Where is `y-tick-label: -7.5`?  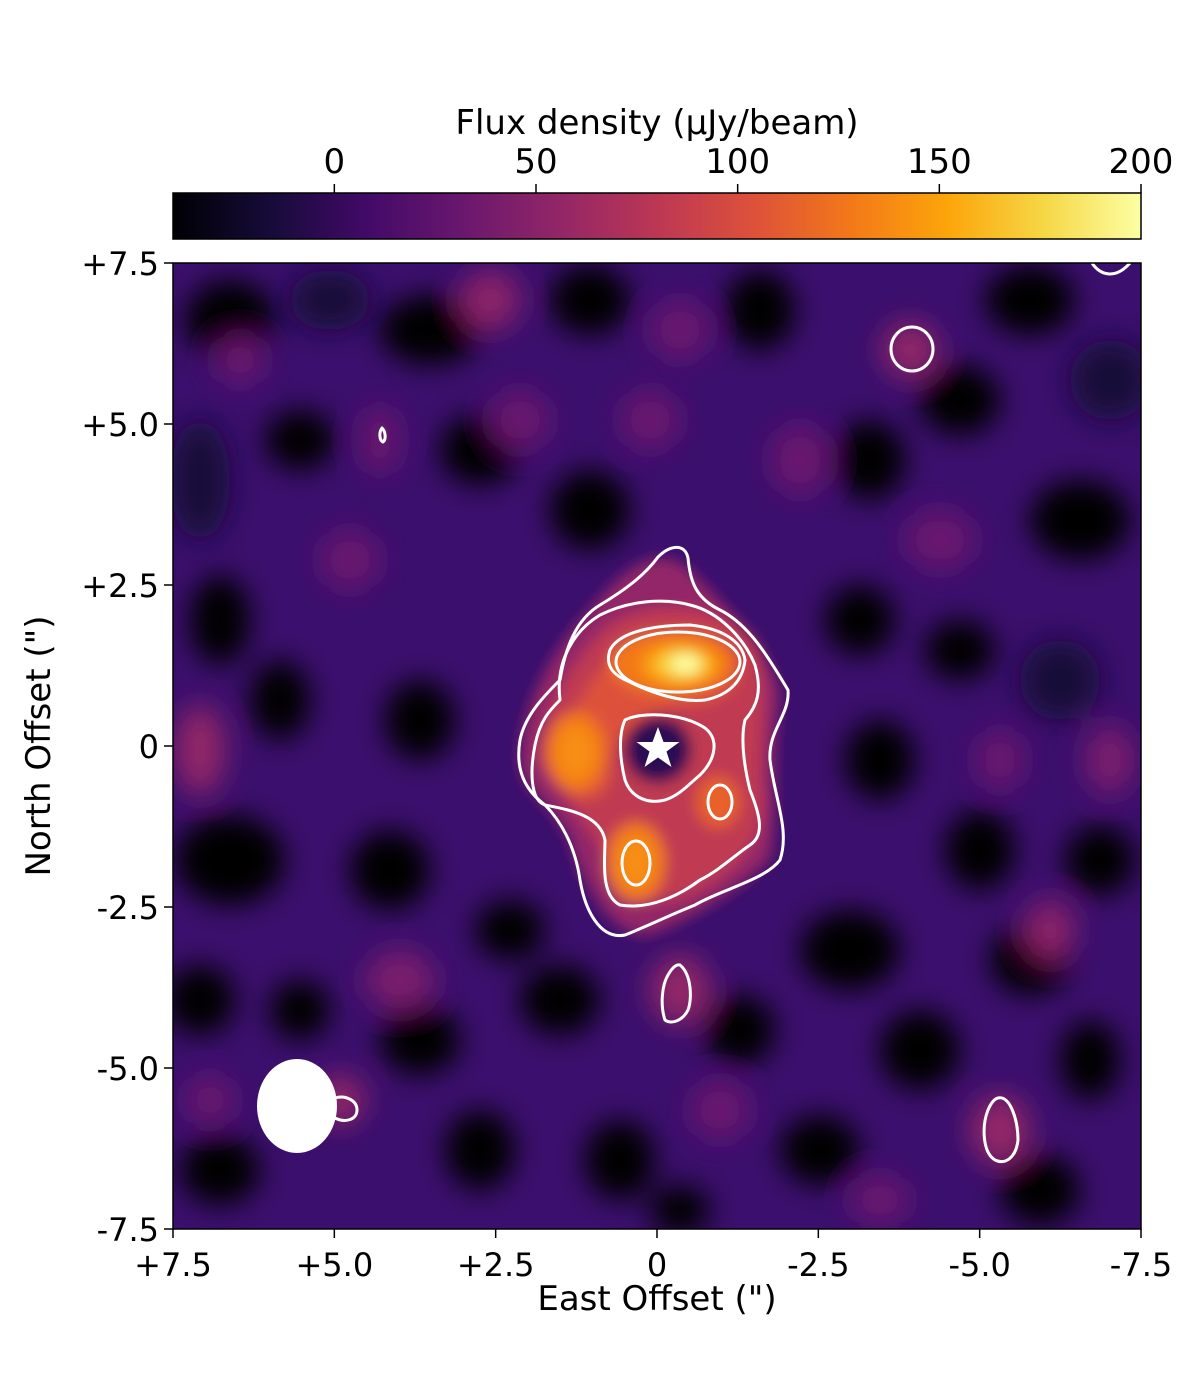
y-tick-label: -7.5 is located at coordinates (128, 1230).